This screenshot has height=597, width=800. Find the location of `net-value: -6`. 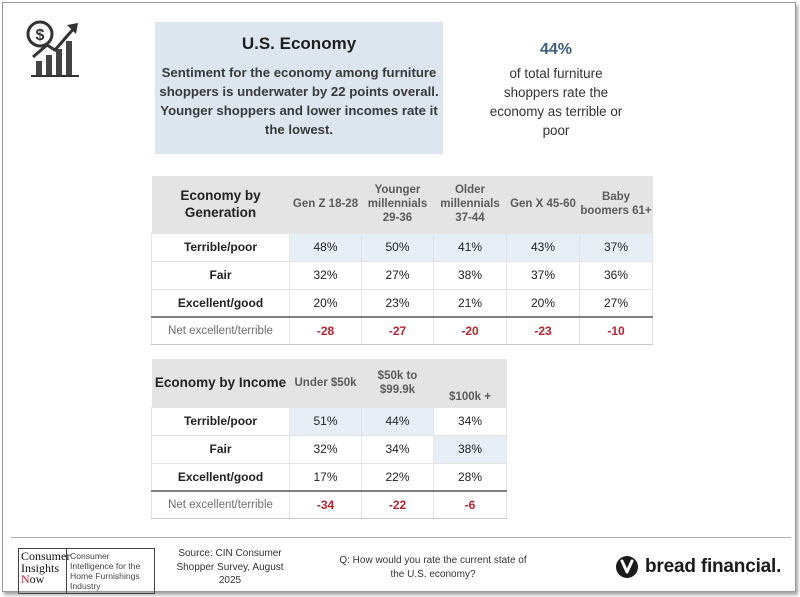

net-value: -6 is located at coordinates (470, 504).